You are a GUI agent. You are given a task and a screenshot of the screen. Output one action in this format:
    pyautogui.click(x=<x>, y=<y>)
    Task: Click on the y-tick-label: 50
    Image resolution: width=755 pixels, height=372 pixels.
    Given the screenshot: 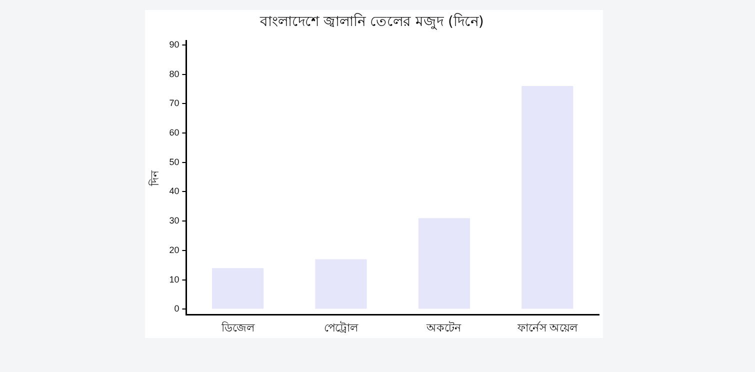 What is the action you would take?
    pyautogui.click(x=174, y=161)
    